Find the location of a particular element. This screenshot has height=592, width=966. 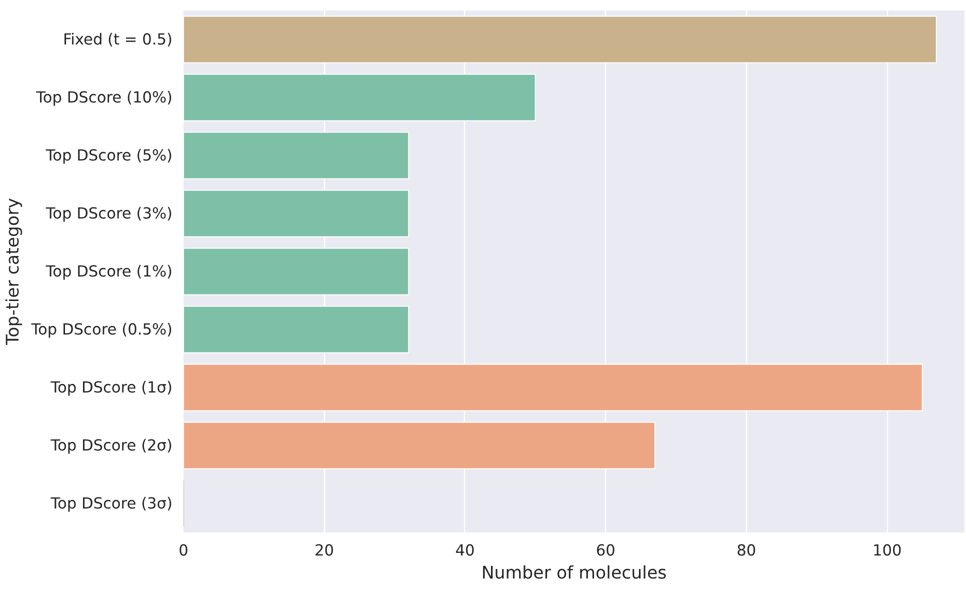

x-axis-title: Number of molecules is located at coordinates (574, 574).